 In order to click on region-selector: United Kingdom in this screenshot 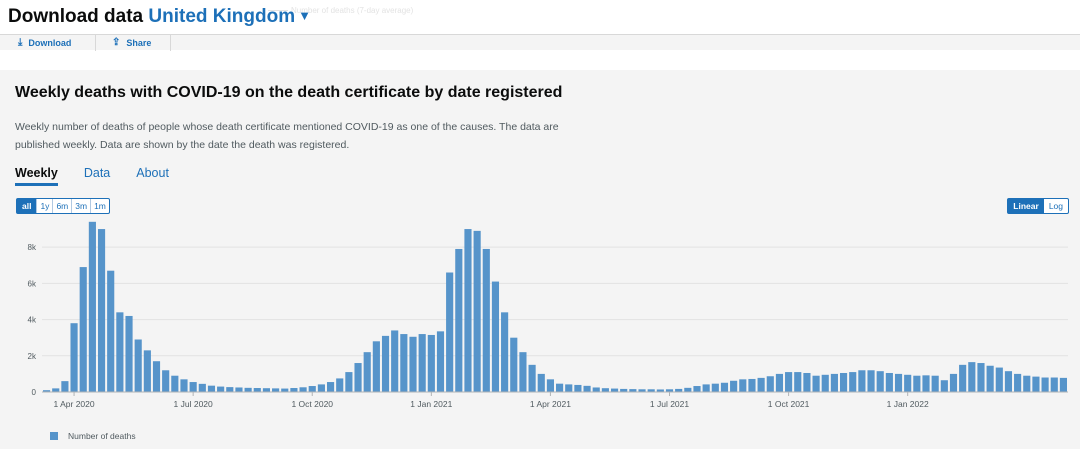, I will do `click(222, 16)`.